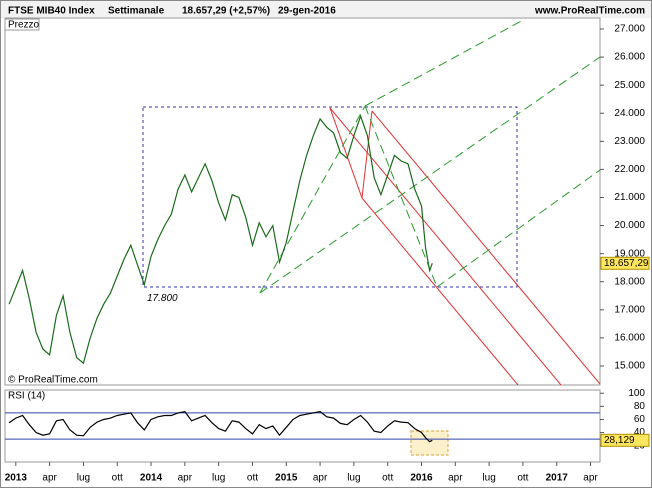 This screenshot has height=488, width=652. What do you see at coordinates (589, 11) in the screenshot?
I see `site: www.ProRealTime.com` at bounding box center [589, 11].